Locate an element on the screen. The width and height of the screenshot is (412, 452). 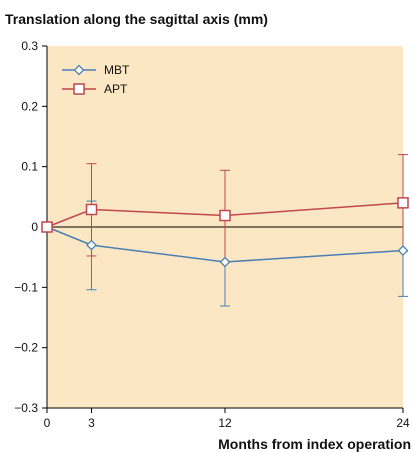
y-tick-label: 0 is located at coordinates (34, 227).